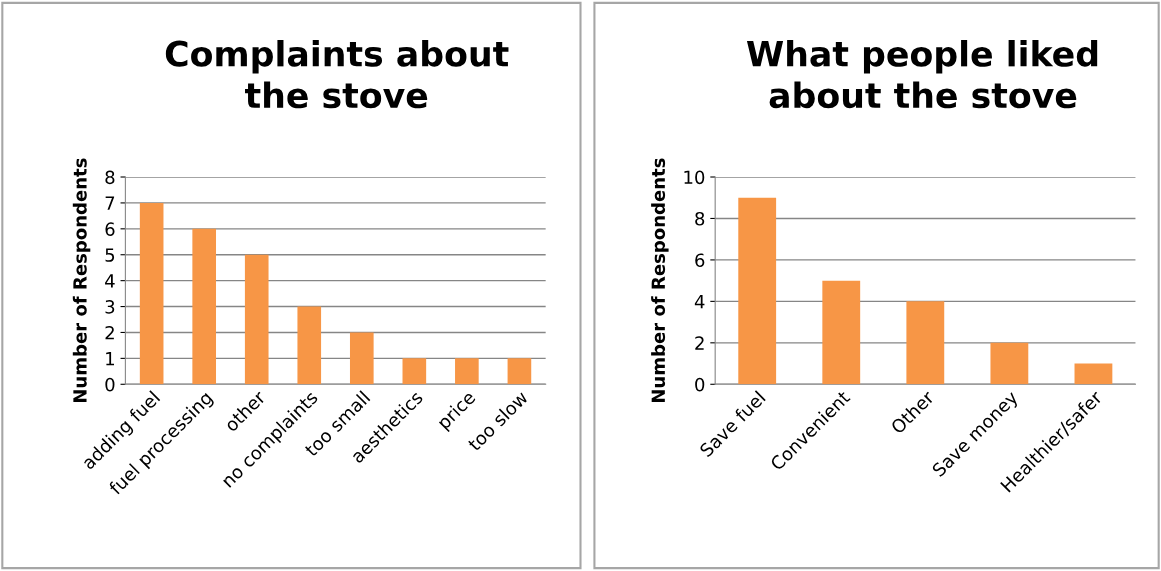  I want to click on y-tick-label: 10, so click(694, 177).